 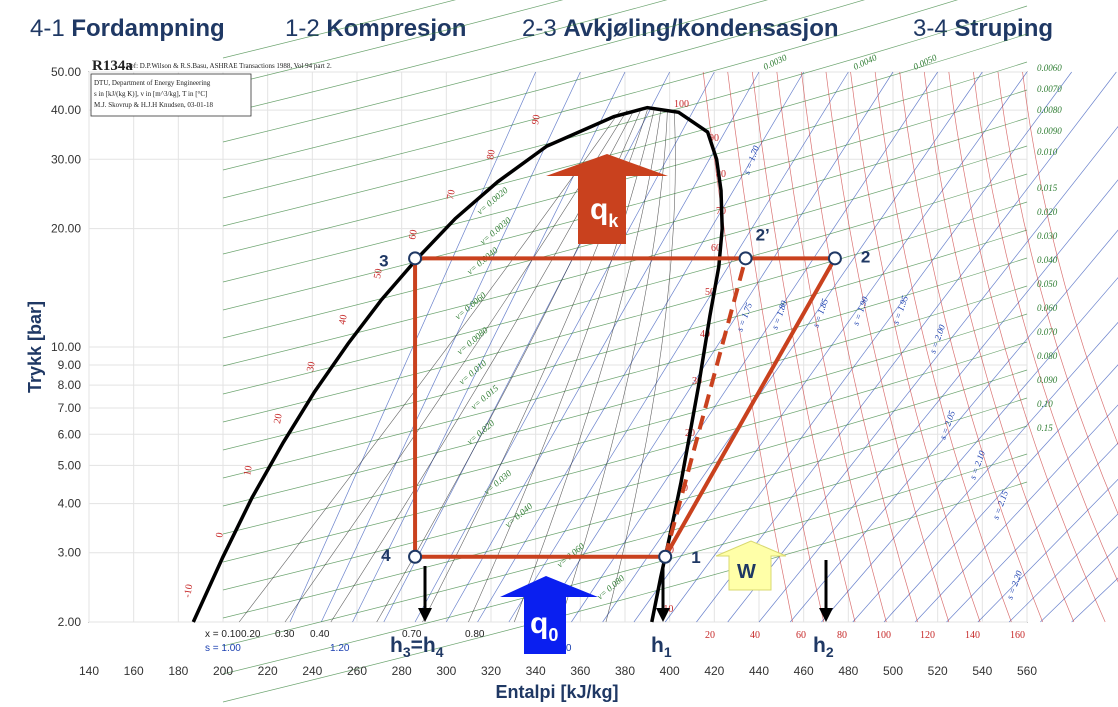 I want to click on temp-liquid-label: 30, so click(x=311, y=367).